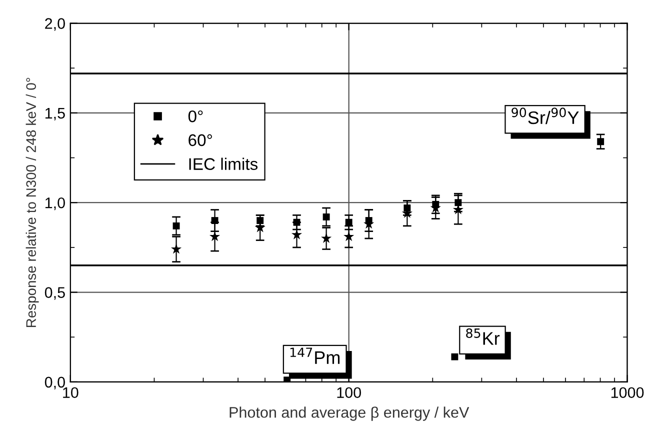  Describe the element at coordinates (32, 202) in the screenshot. I see `y-axis-title: Response relative to N300 / 248 keV / 0°` at that location.